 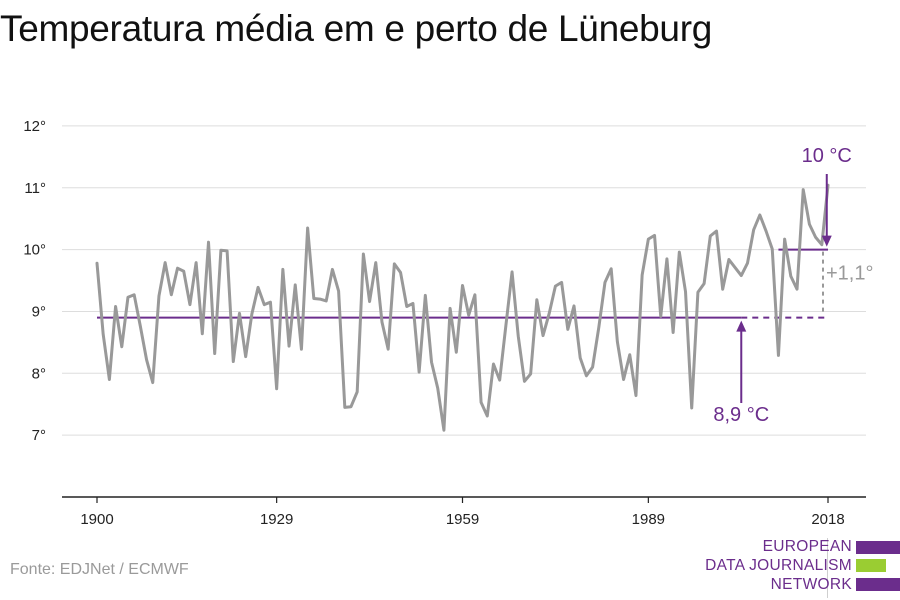 What do you see at coordinates (34, 281) in the screenshot?
I see `y-axis-ticks: 7° 8° 9° 10° 11° 12°` at bounding box center [34, 281].